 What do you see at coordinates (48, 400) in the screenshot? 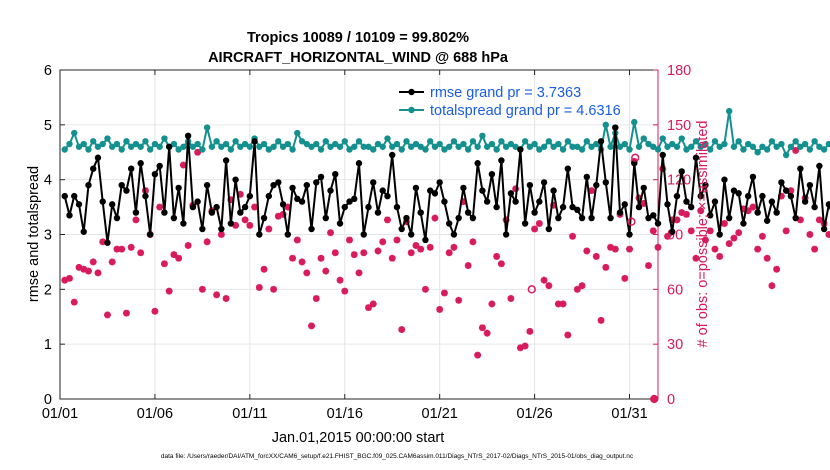
I see `y-left-tick-label: 0` at bounding box center [48, 400].